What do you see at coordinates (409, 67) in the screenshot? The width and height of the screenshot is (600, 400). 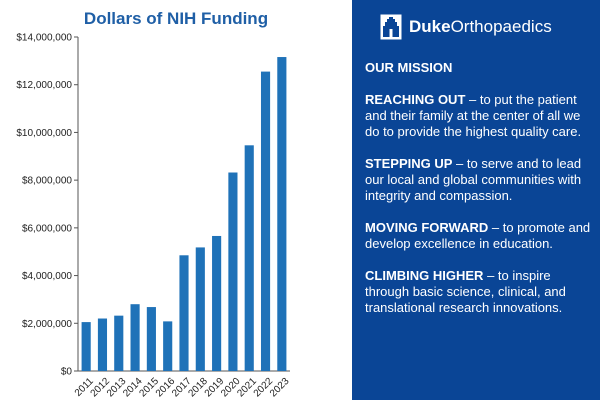 I see `mission-heading: OUR MISSION` at bounding box center [409, 67].